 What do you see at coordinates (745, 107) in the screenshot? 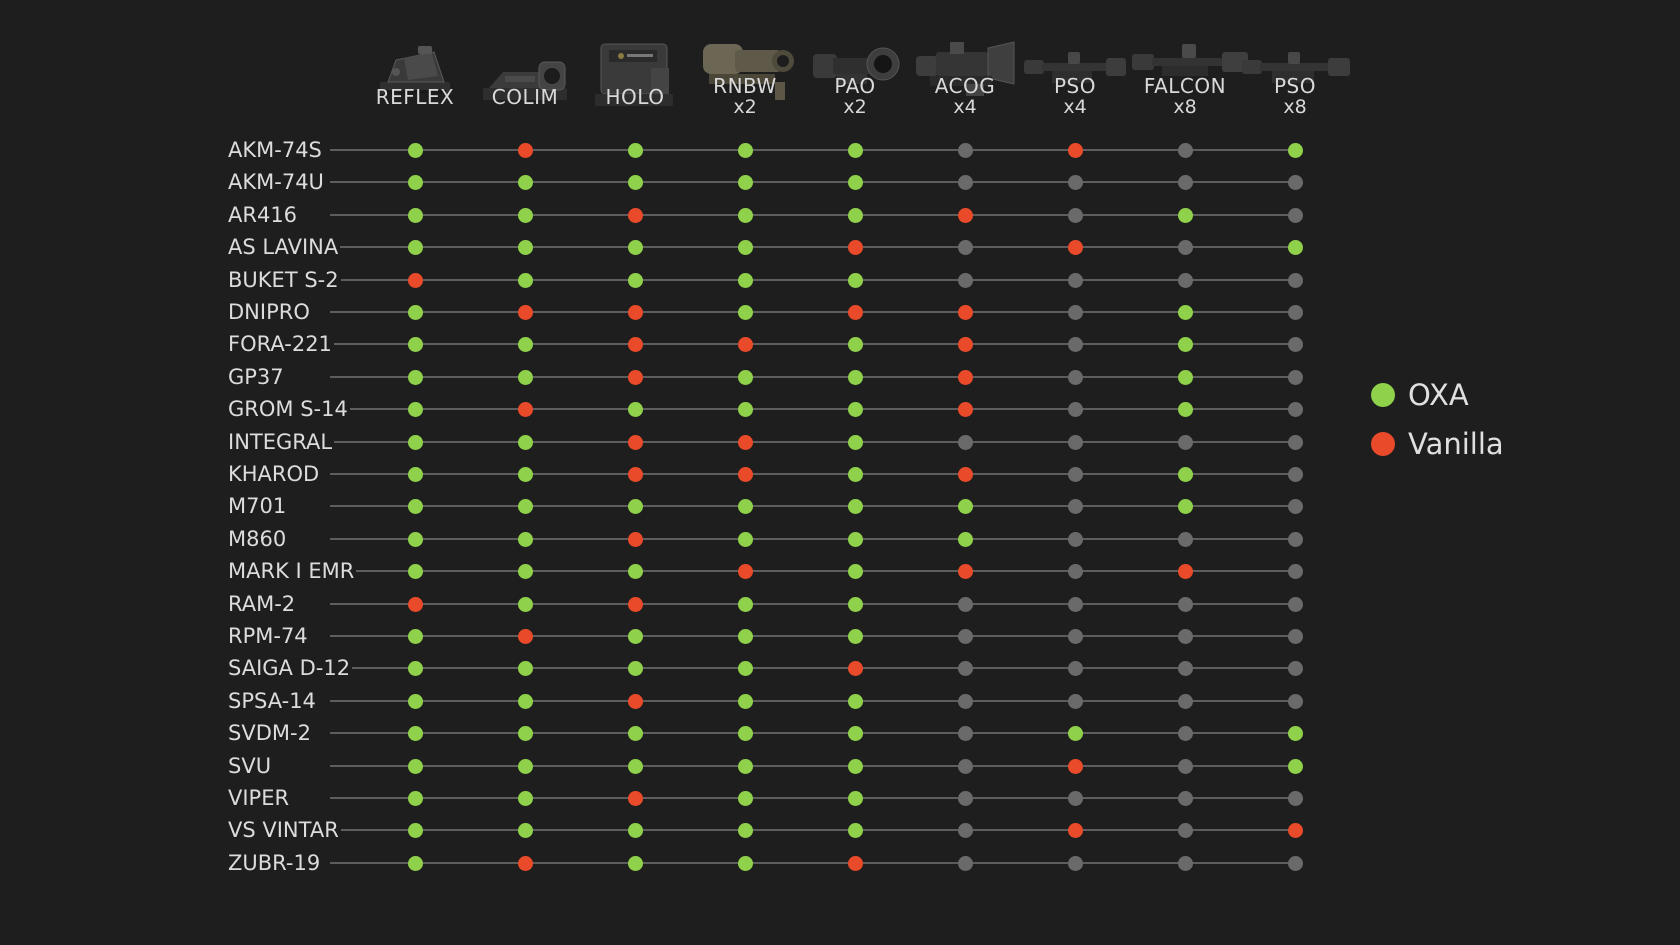
I see `scope-zoom: x2` at bounding box center [745, 107].